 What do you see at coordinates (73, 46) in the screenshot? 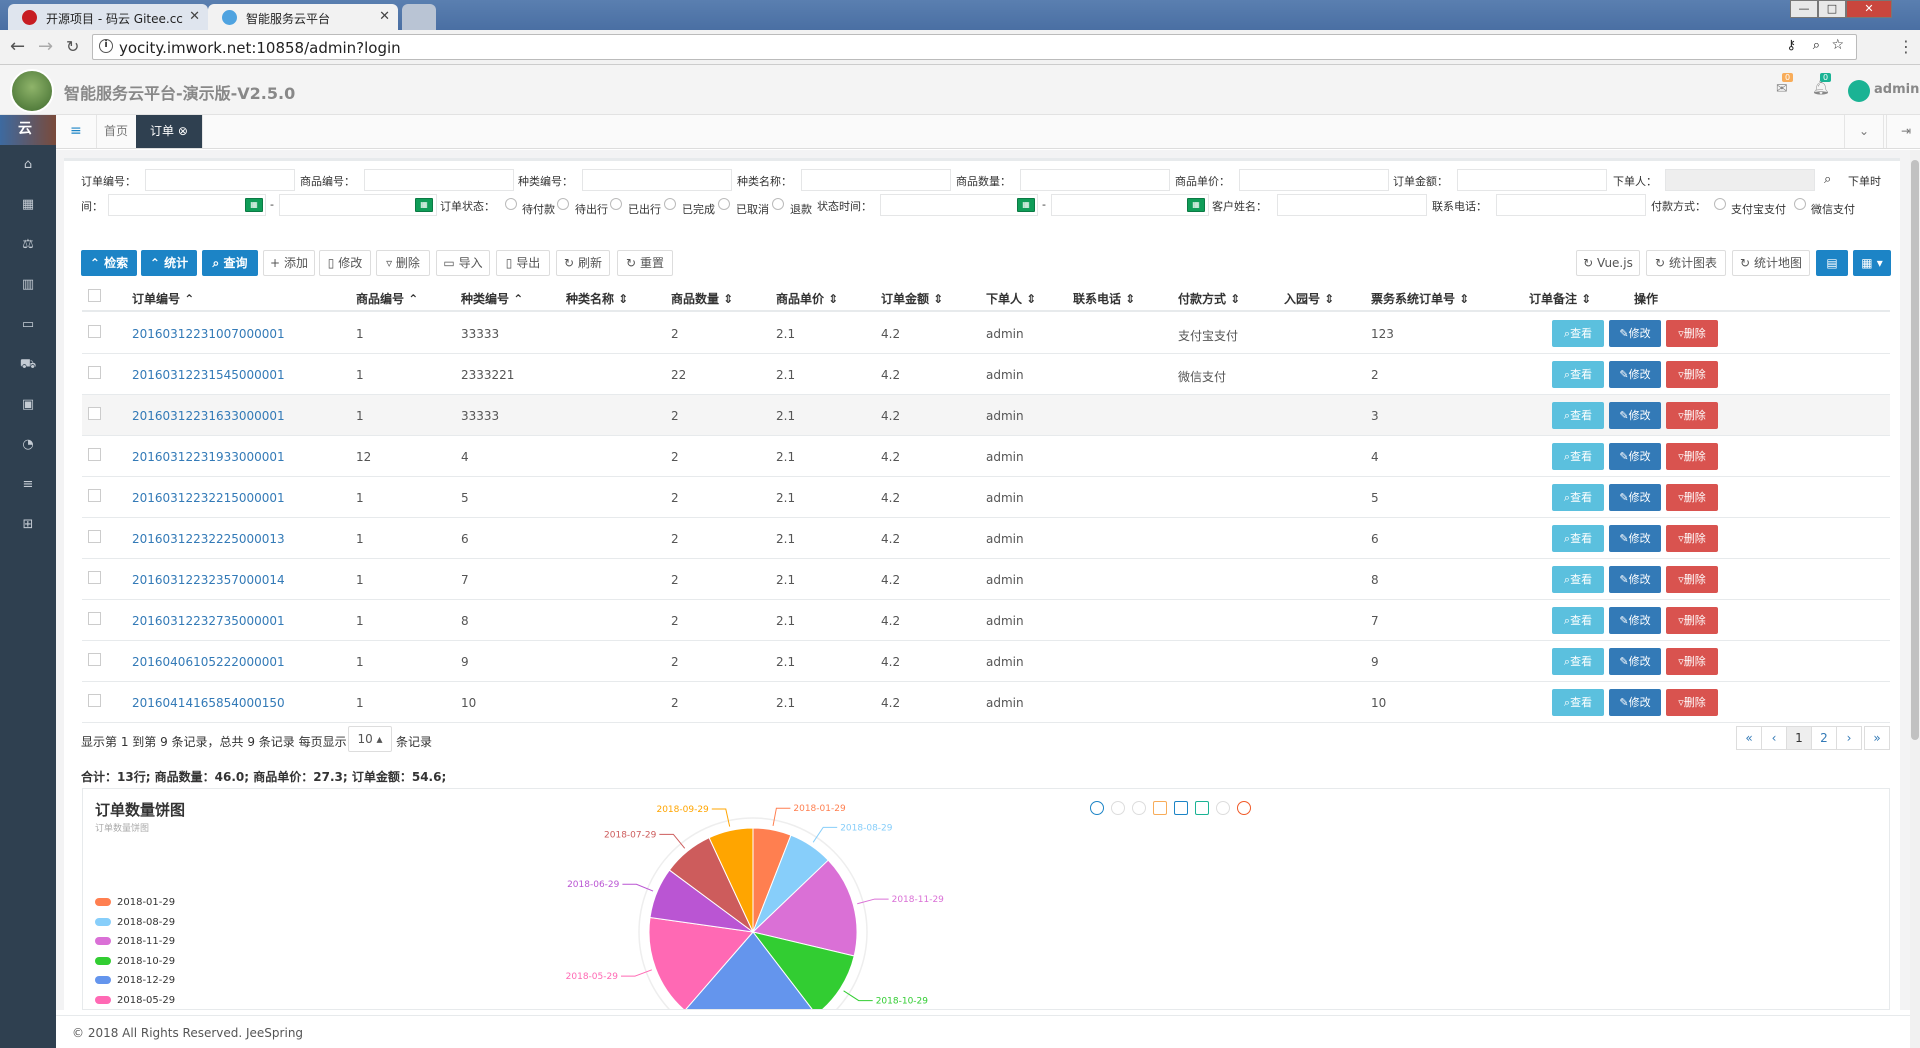
I see `reload-icon: ↻` at bounding box center [73, 46].